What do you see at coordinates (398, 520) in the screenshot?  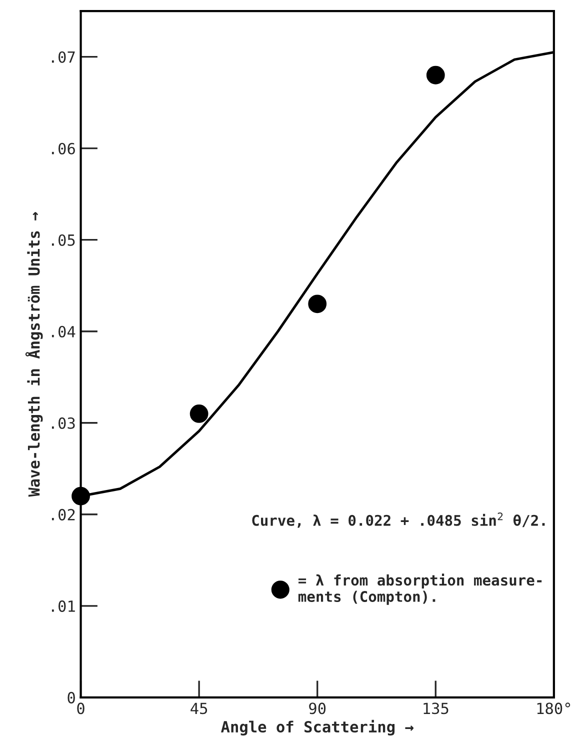 I see `annotation: Curve, λ = 0.022 + .0485 sin$^{2}$ θ/2.` at bounding box center [398, 520].